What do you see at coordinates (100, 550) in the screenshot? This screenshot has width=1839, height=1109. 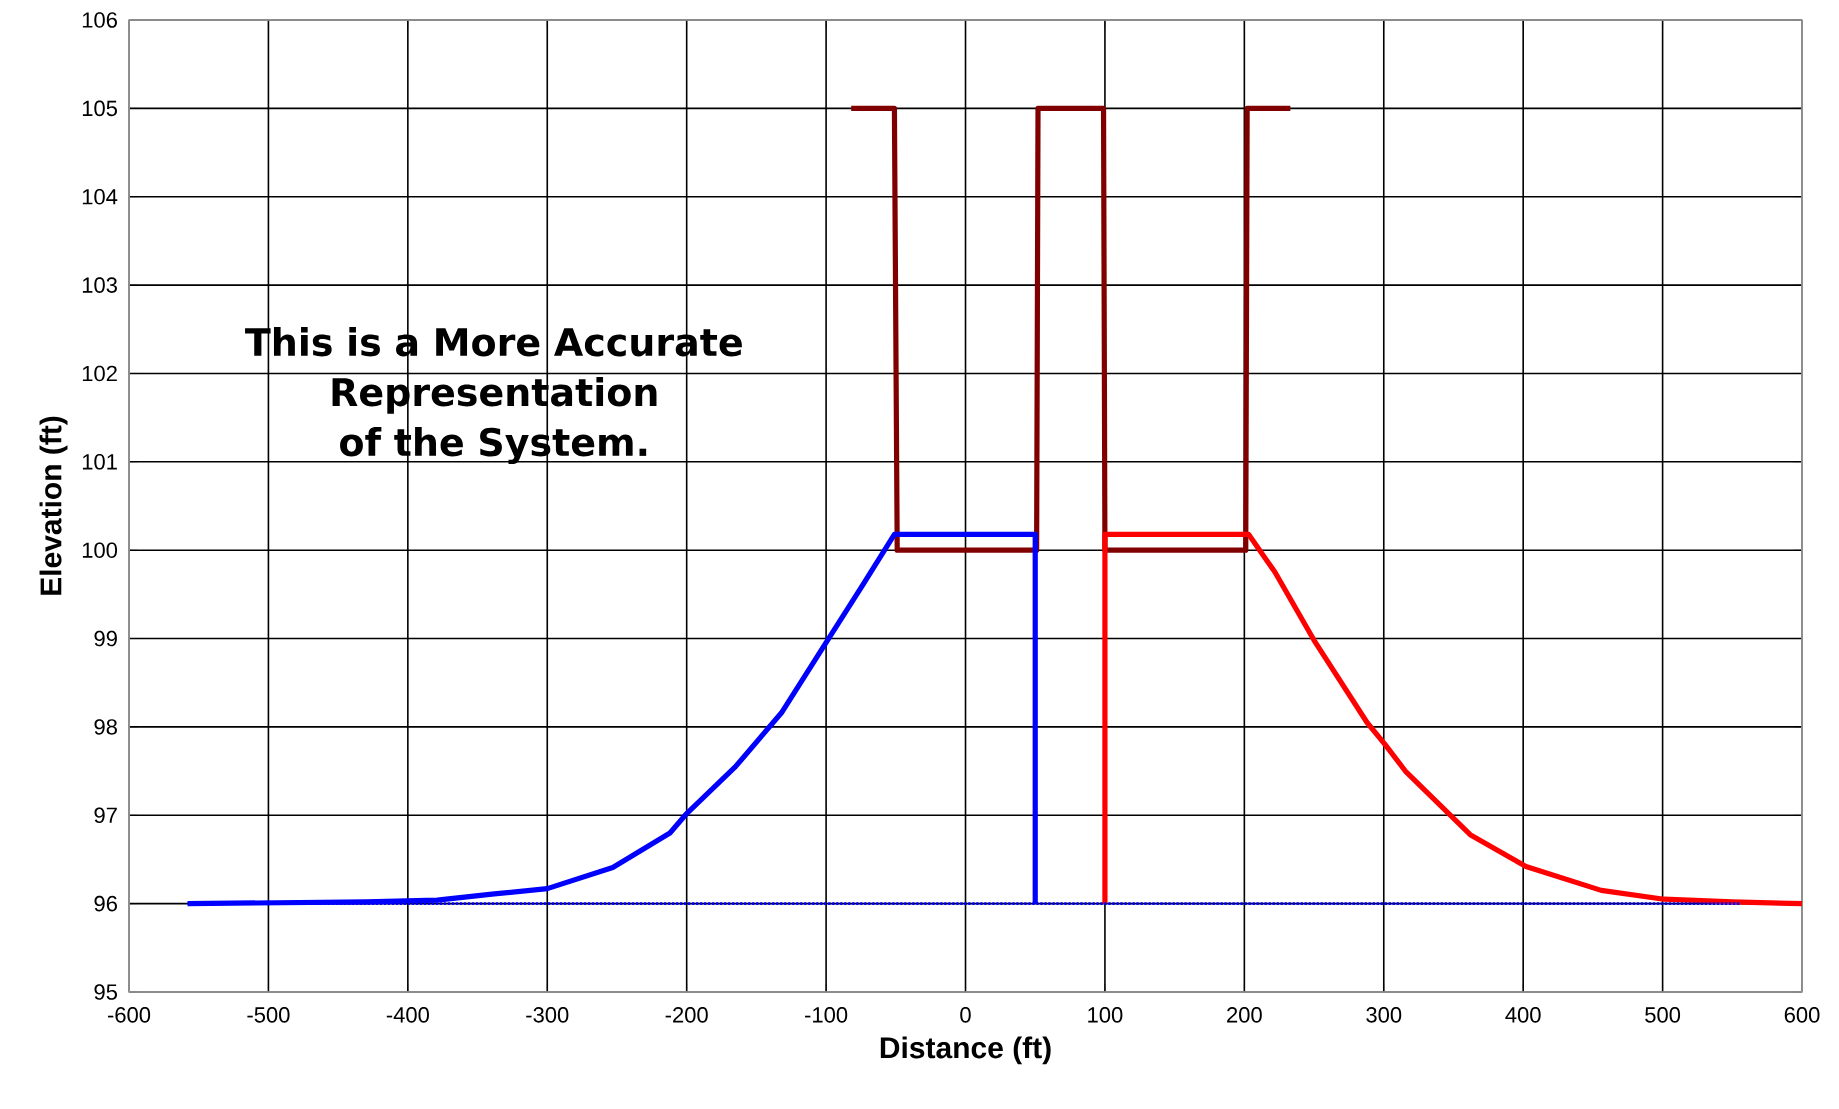 I see `y-tick-label: 100` at bounding box center [100, 550].